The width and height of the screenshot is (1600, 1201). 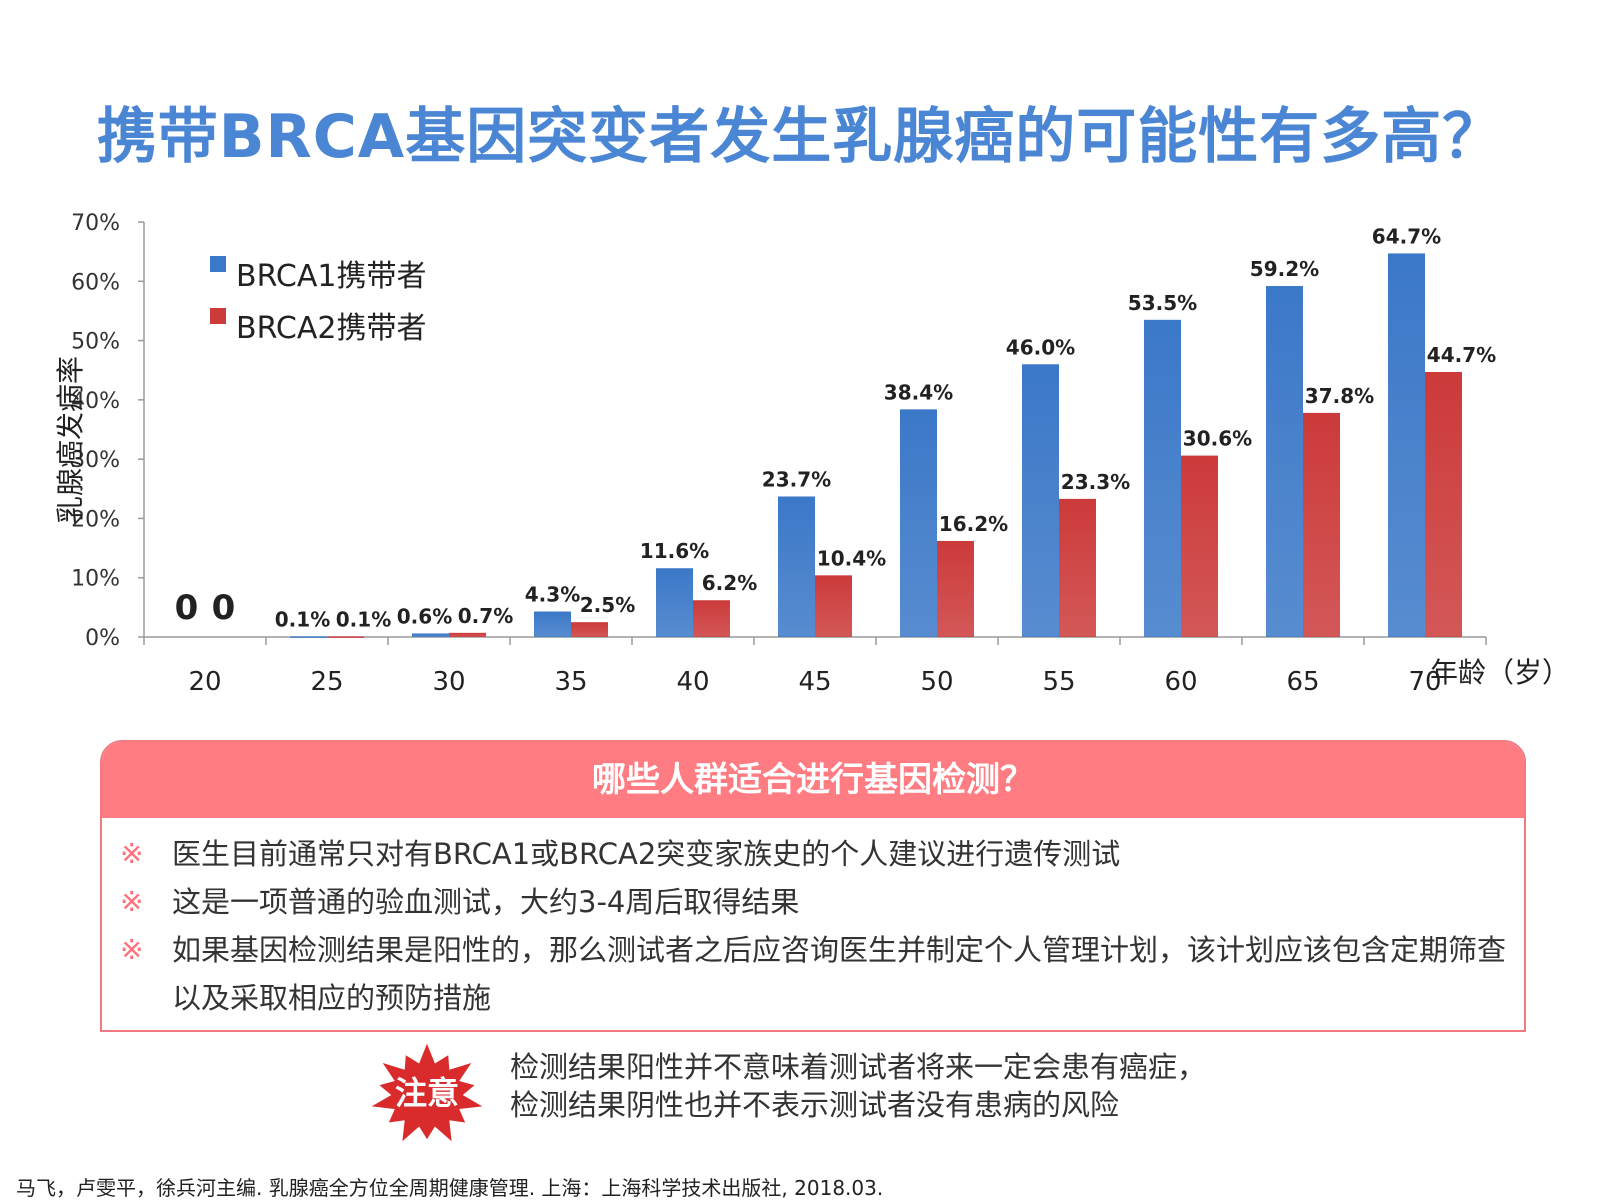 I want to click on page-title: 携带BRCA基因突变者发生乳腺癌的可能性有多高？, so click(x=800, y=137).